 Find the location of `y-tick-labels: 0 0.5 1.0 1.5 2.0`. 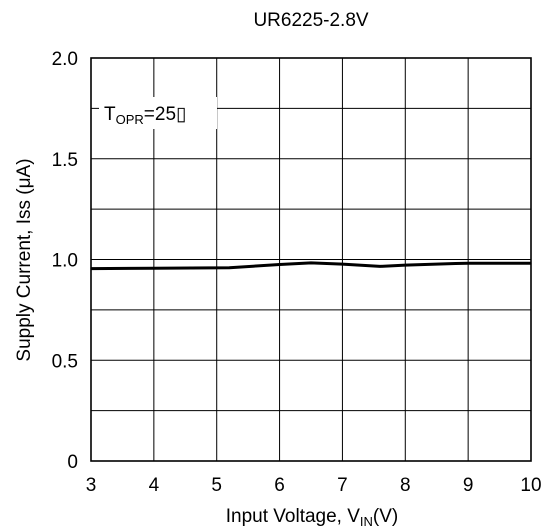

y-tick-labels: 0 0.5 1.0 1.5 2.0 is located at coordinates (65, 261).